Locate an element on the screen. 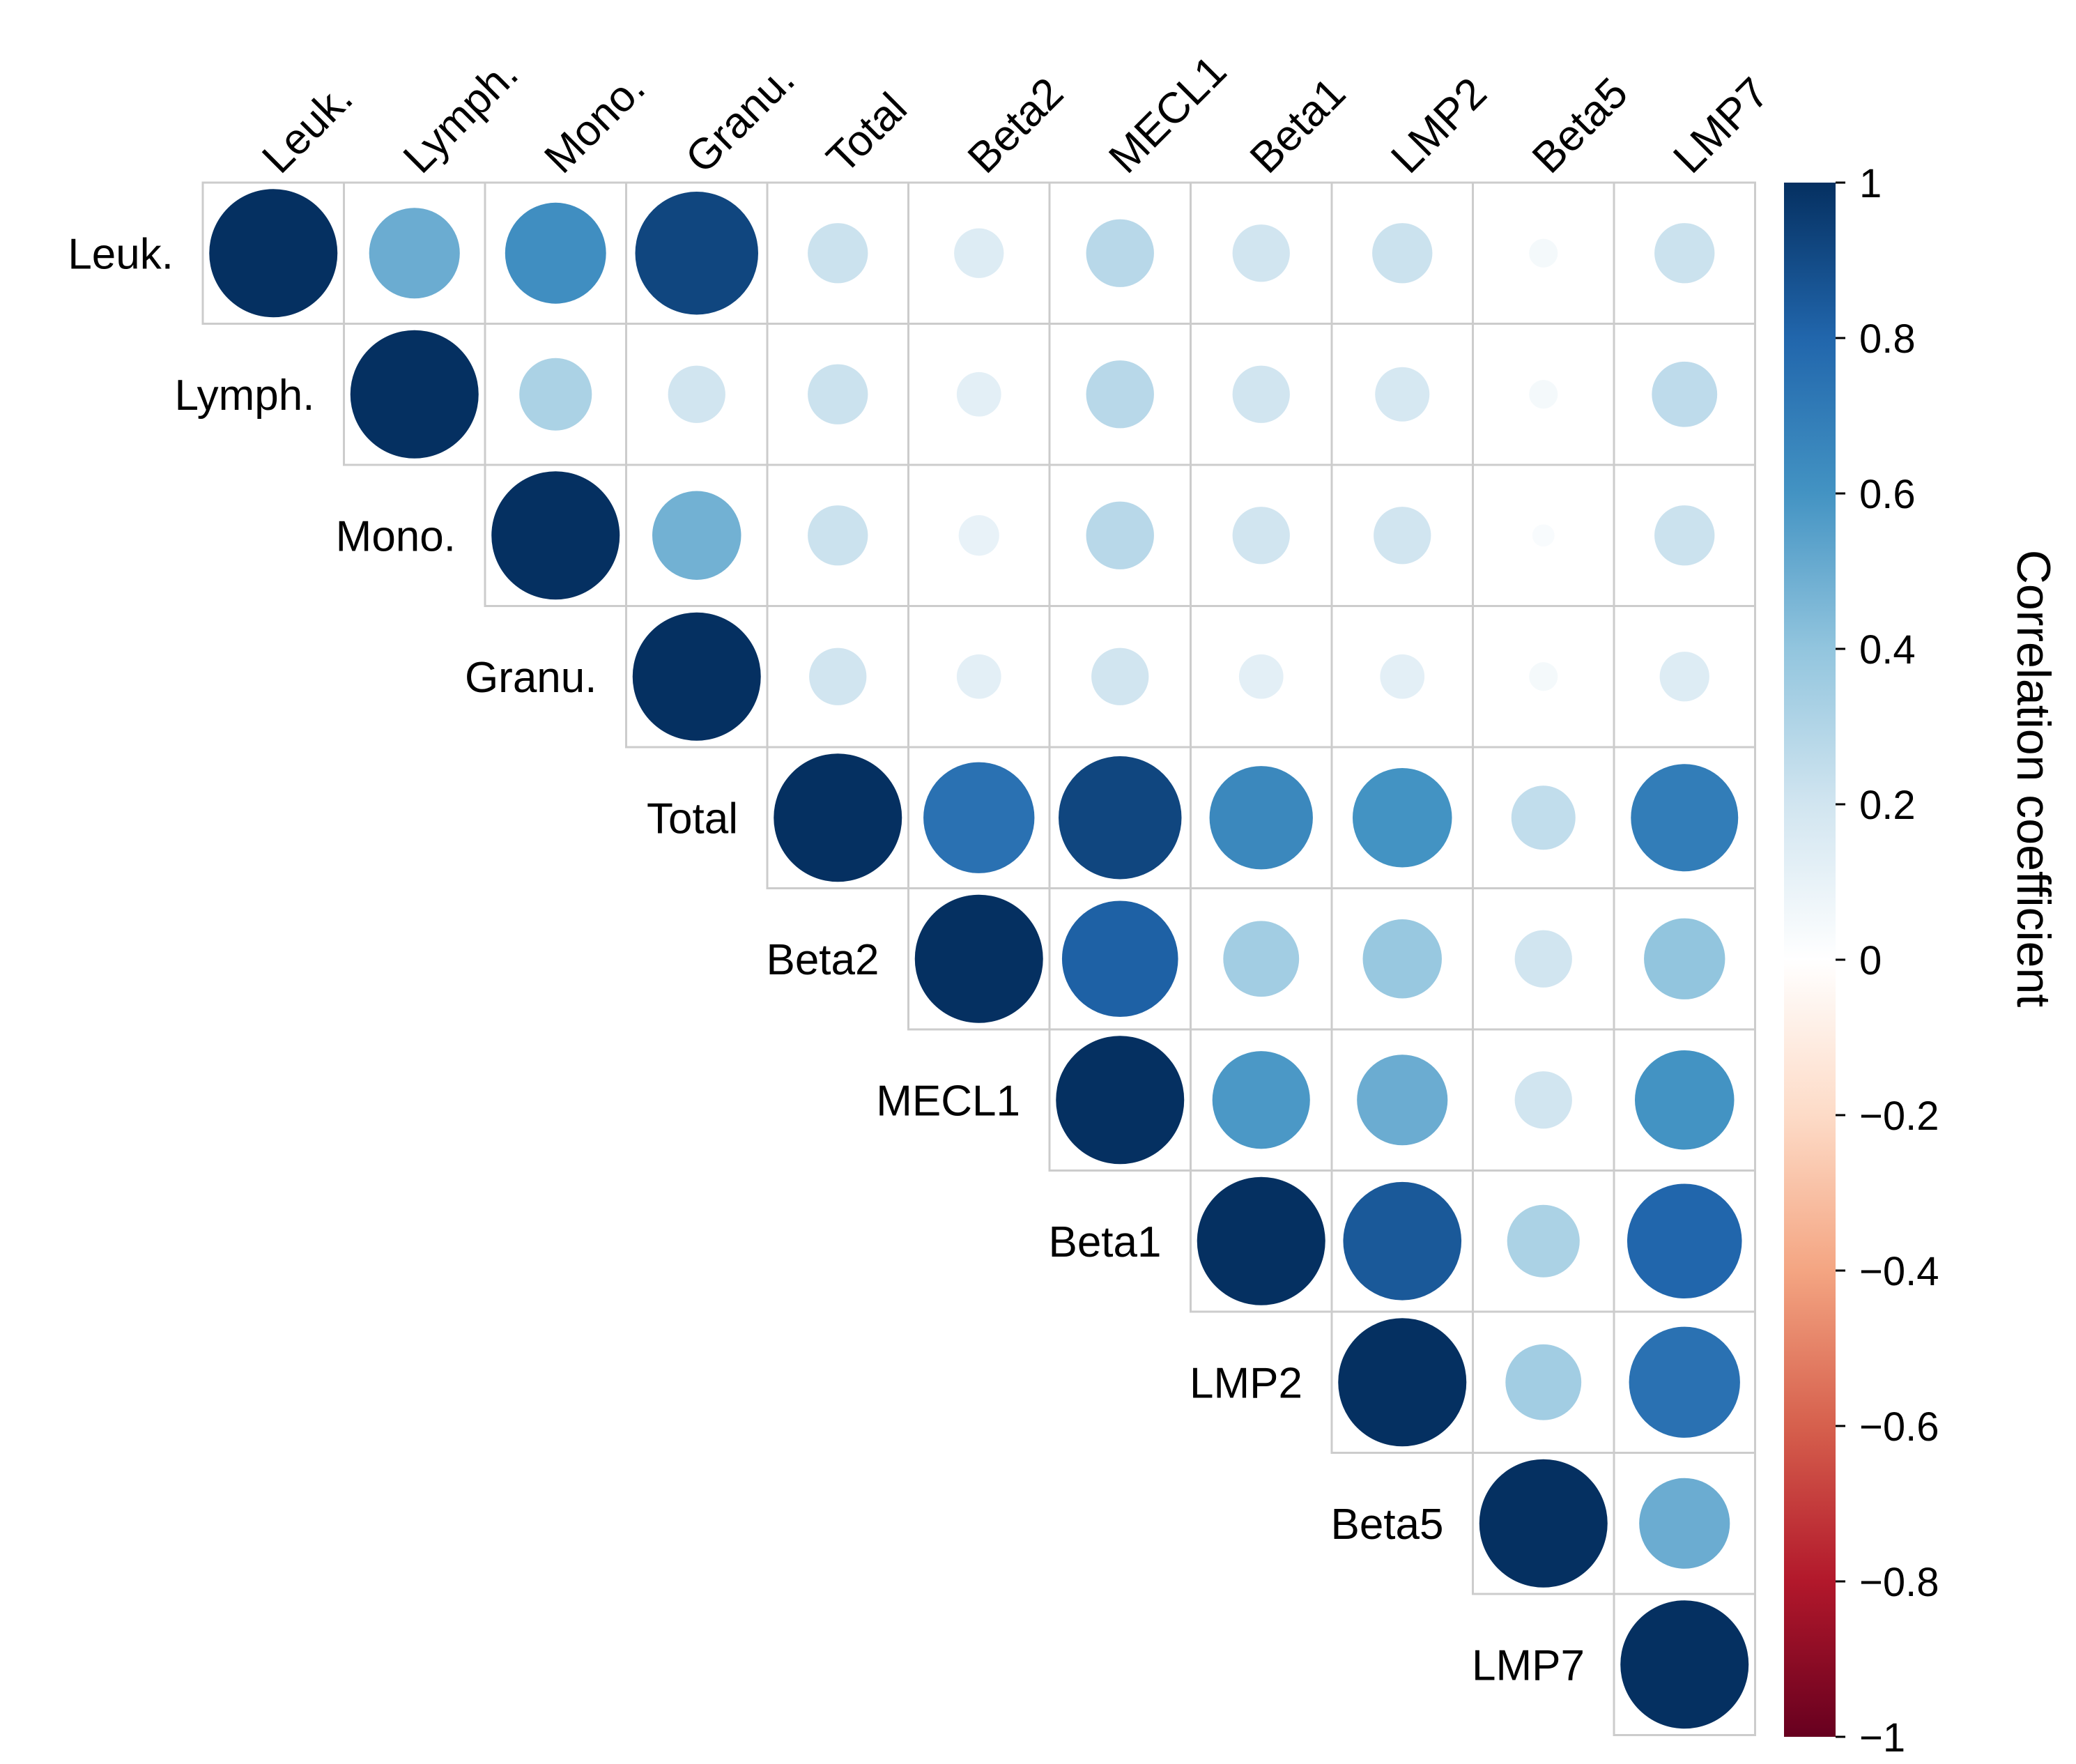  grid-cell is located at coordinates (1684, 1664).